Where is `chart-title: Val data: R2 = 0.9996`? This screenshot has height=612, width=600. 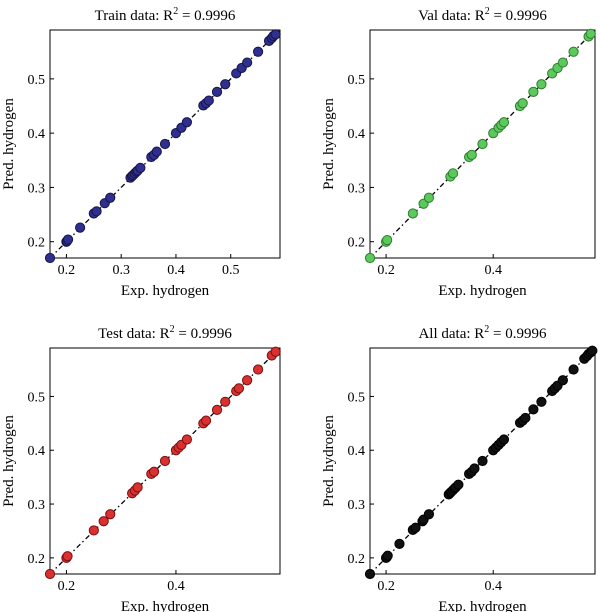
chart-title: Val data: R2 = 0.9996 is located at coordinates (482, 15).